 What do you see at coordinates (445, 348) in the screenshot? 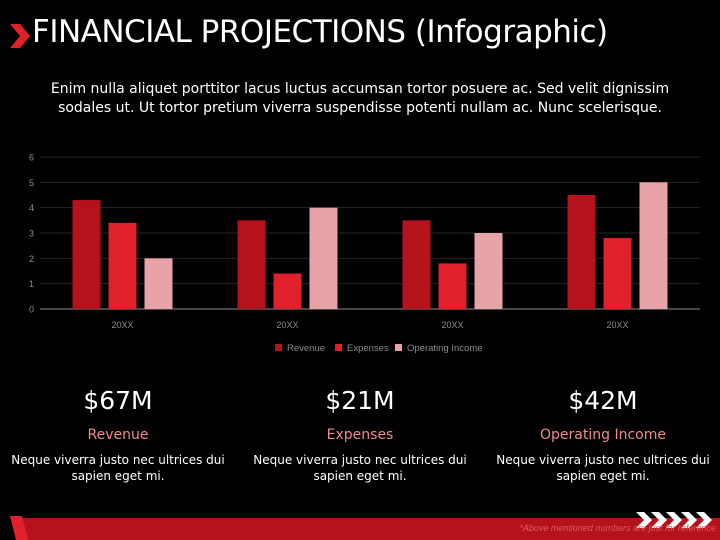
I see `legend-label: Operating Income` at bounding box center [445, 348].